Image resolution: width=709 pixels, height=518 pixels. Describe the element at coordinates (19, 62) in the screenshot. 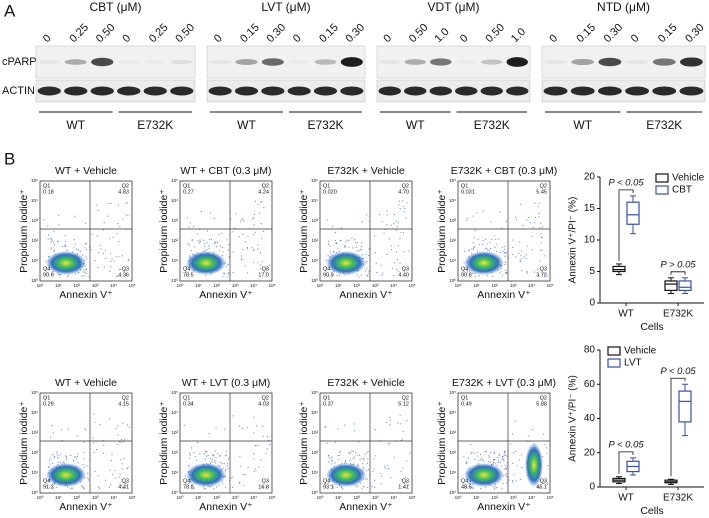

I see `row-label: cPARP` at that location.